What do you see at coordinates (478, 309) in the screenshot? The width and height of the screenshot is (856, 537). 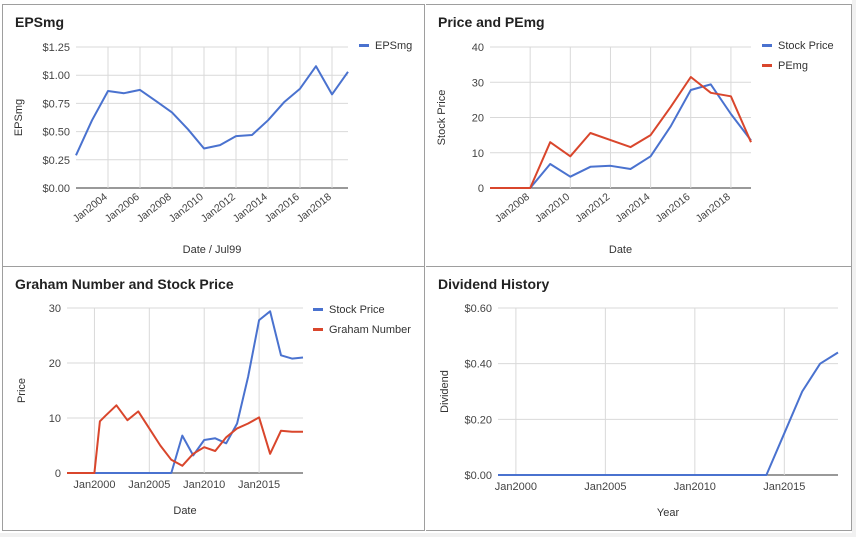 I see `y-tick-label: $0.60` at bounding box center [478, 309].